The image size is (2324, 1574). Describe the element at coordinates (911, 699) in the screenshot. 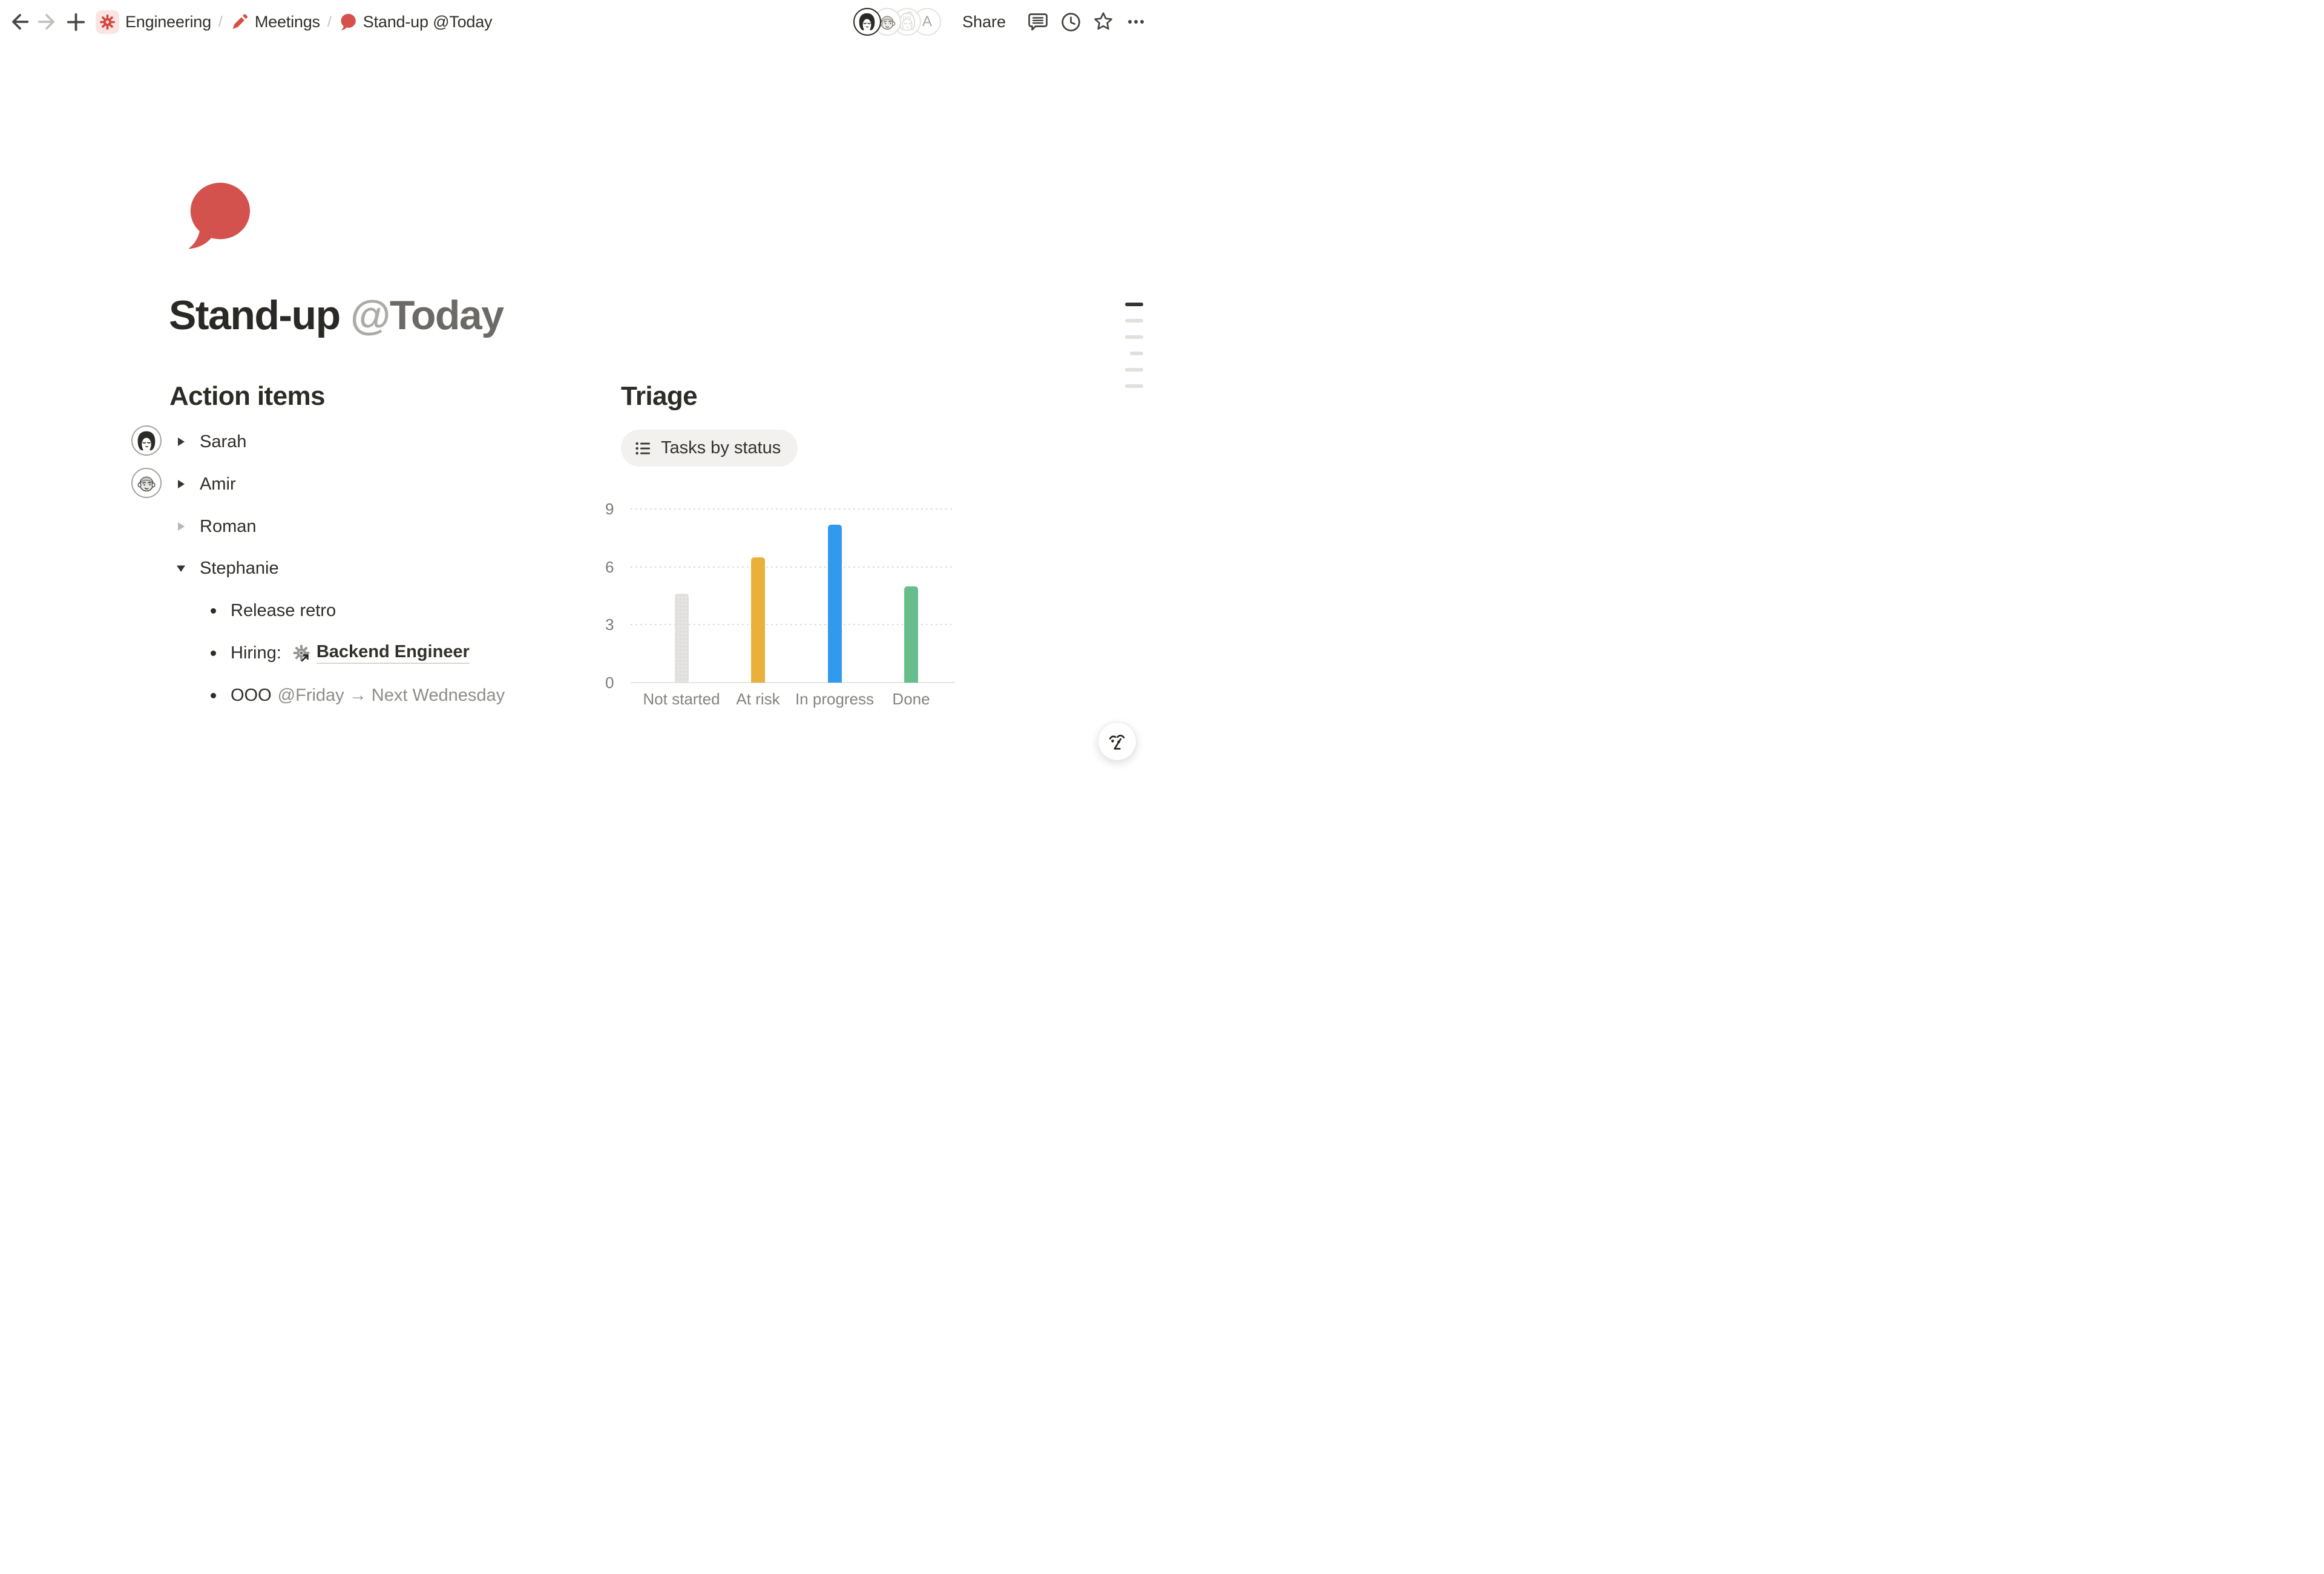

I see `x-axis-category-label: Done` at that location.